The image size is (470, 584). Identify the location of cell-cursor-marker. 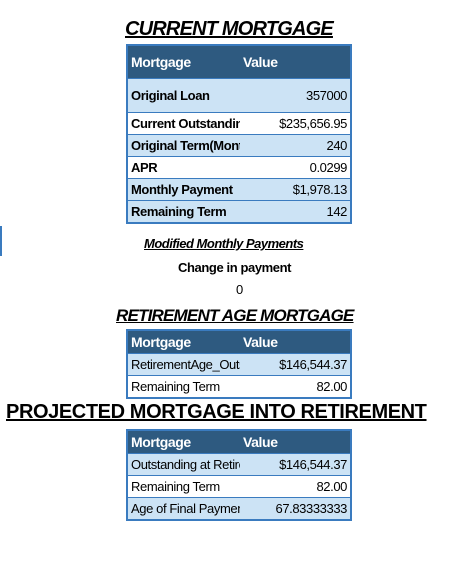
(1, 241).